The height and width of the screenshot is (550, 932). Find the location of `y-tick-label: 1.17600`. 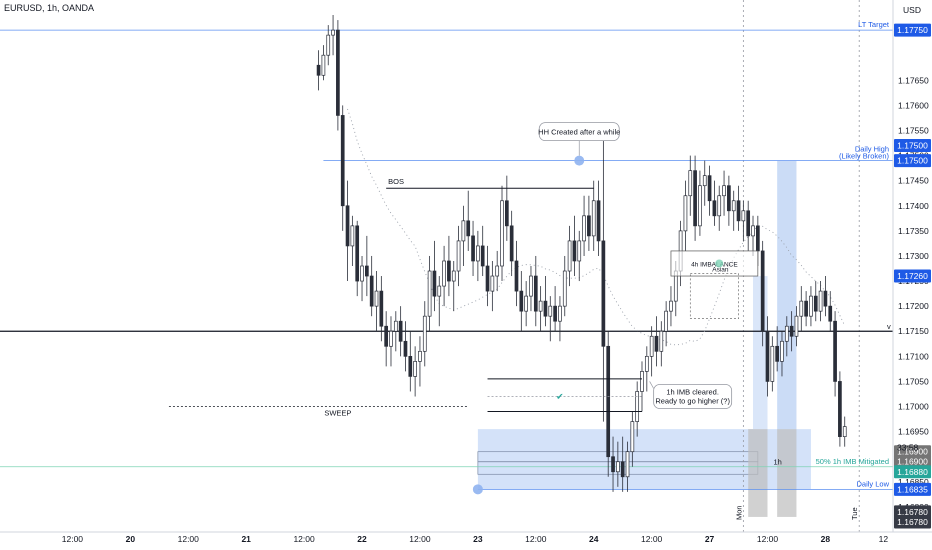

y-tick-label: 1.17600 is located at coordinates (913, 105).